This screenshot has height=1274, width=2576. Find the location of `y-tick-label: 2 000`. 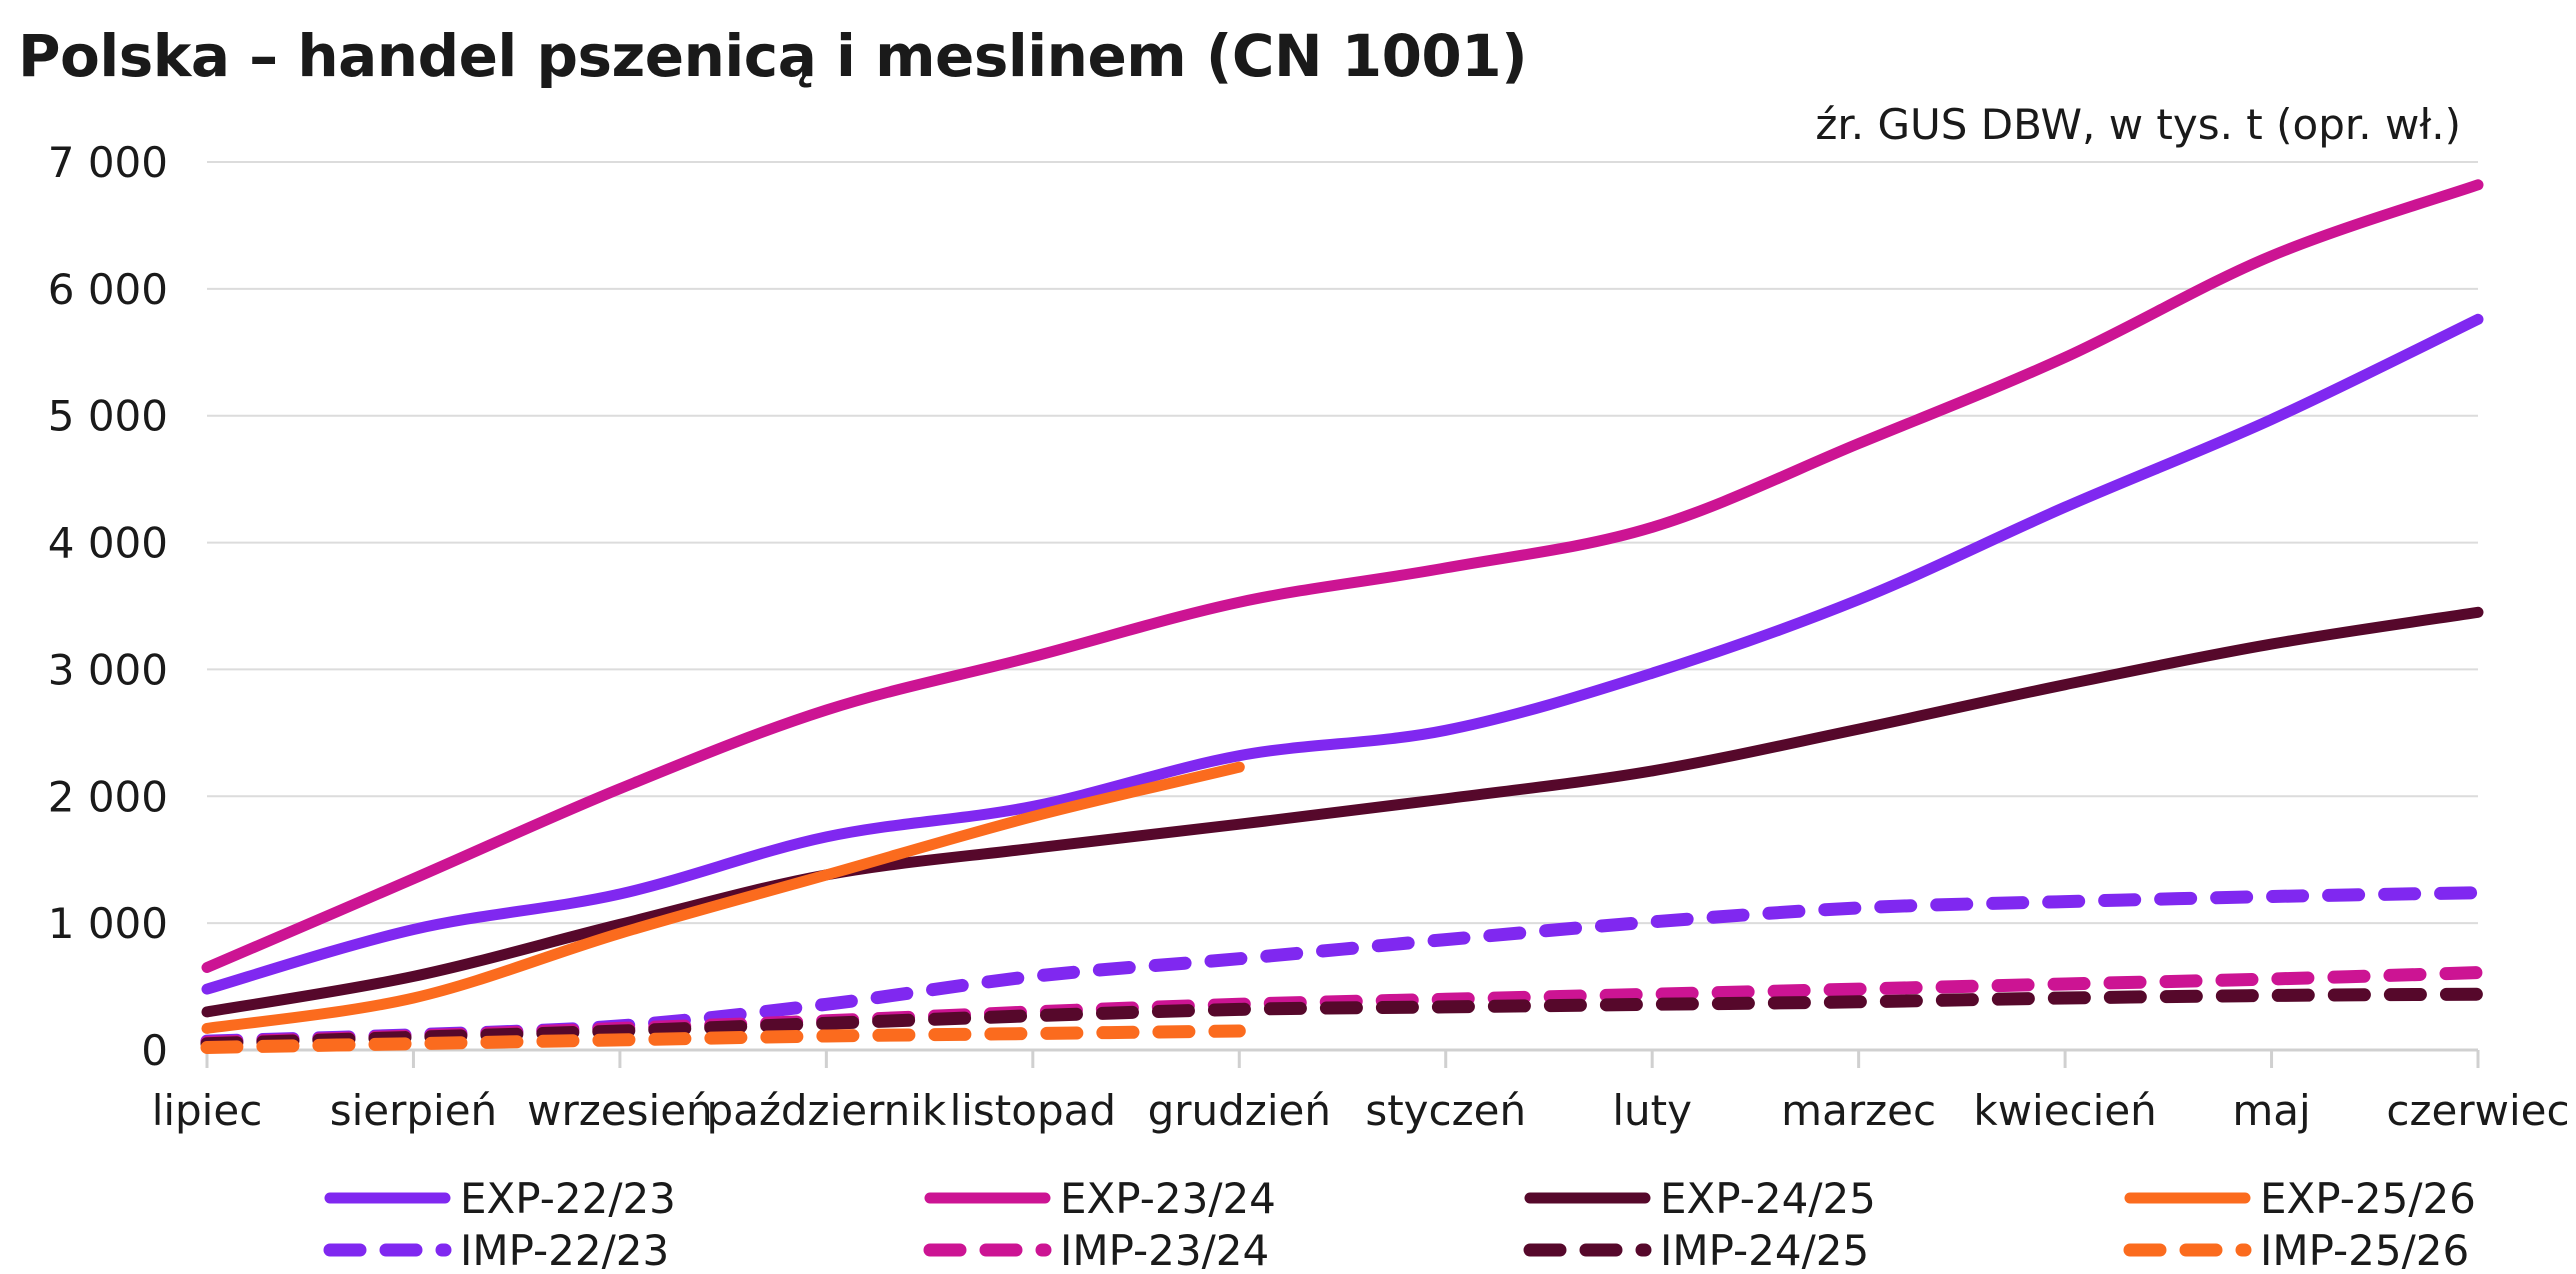

y-tick-label: 2 000 is located at coordinates (108, 796).